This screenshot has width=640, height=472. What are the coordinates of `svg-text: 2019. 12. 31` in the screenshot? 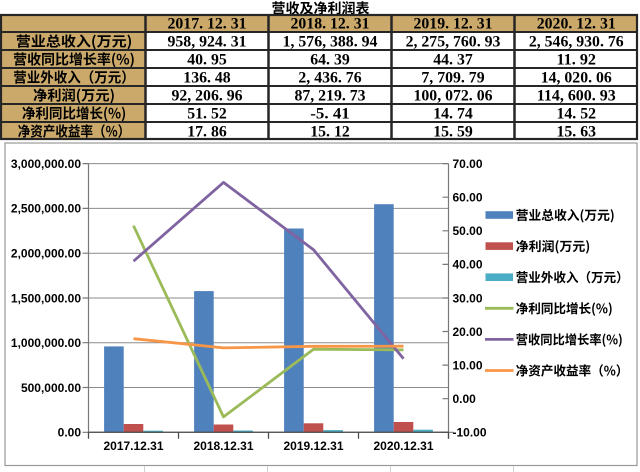 It's located at (453, 23).